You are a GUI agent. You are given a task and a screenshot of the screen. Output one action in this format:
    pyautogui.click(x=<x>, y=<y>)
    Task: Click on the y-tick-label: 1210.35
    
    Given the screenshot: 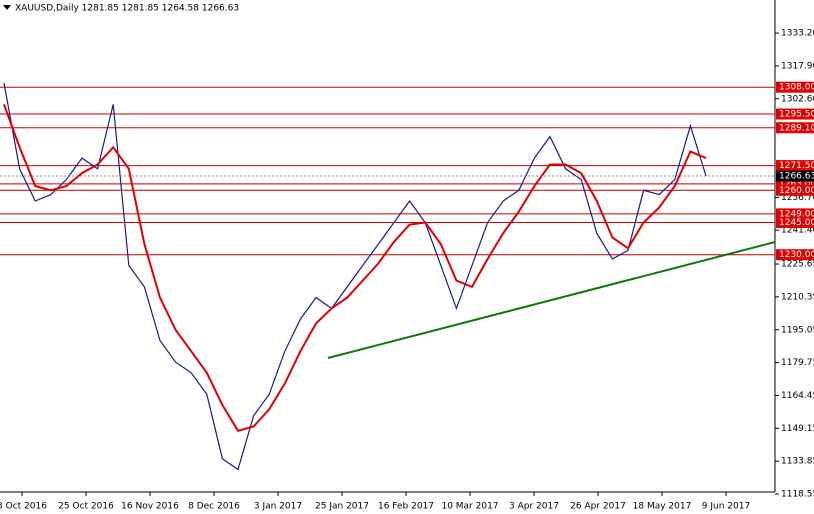 What is the action you would take?
    pyautogui.click(x=797, y=297)
    